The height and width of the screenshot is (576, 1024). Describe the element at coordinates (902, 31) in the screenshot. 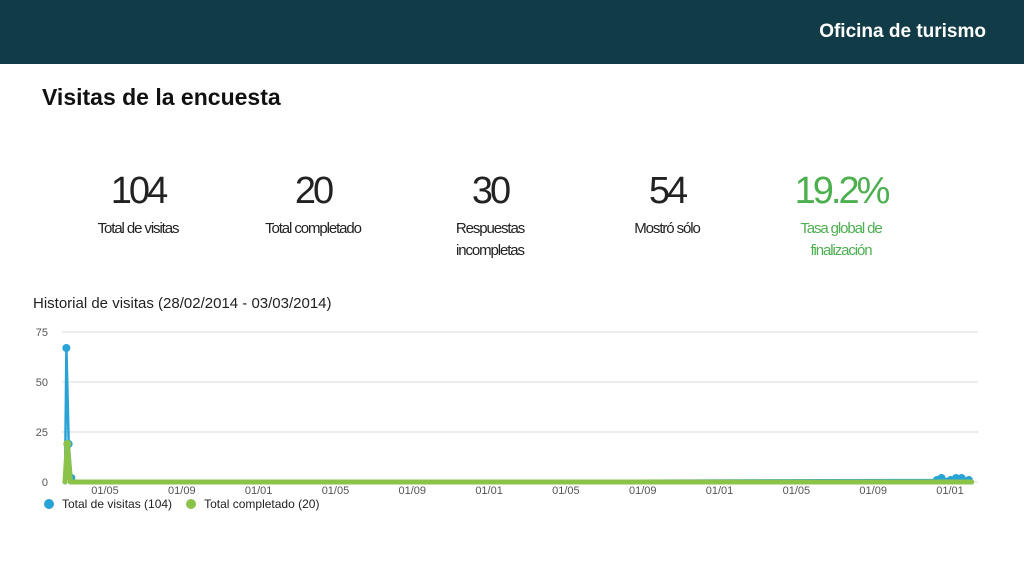

I see `organization-name: Oficina de turismo` at that location.